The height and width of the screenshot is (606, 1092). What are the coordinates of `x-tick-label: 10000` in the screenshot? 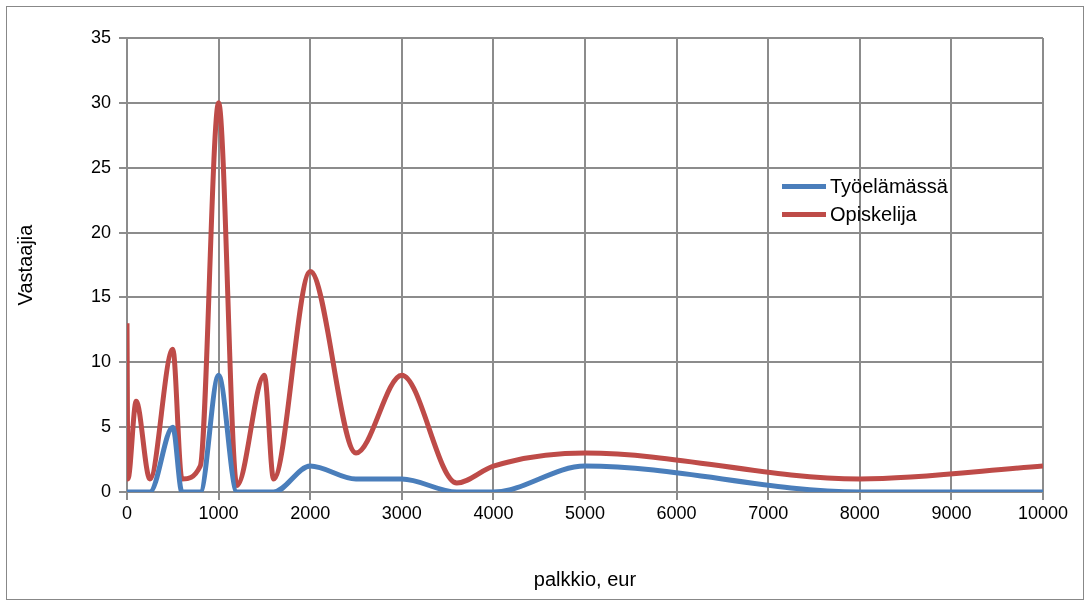 It's located at (1043, 512).